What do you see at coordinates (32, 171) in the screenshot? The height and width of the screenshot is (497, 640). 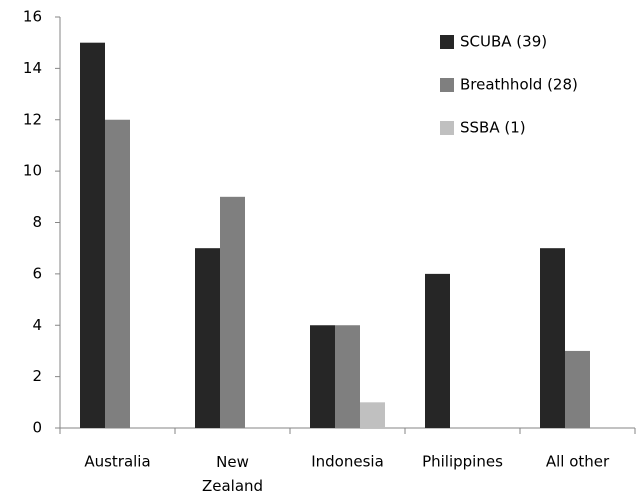 I see `y-tick-label: 10` at bounding box center [32, 171].